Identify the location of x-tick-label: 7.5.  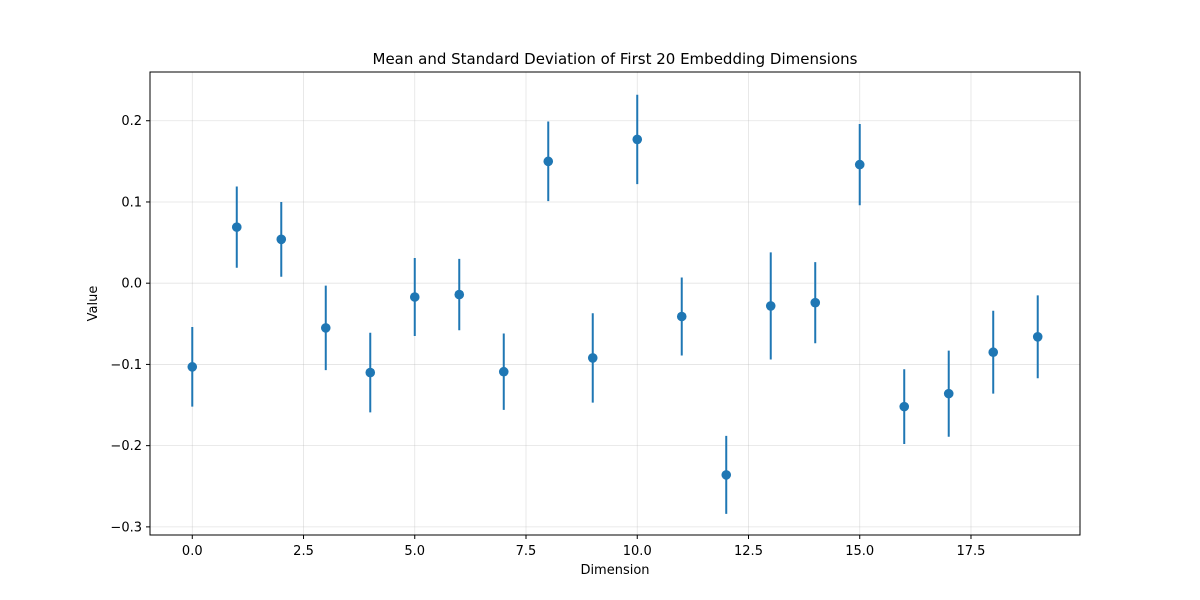
(526, 551).